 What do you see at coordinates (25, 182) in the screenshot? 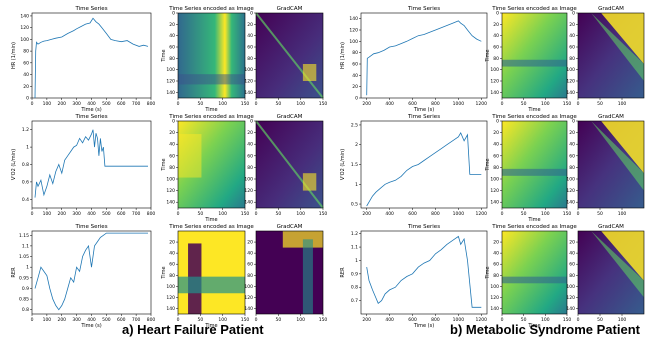
I see `y-tick-label: 0.6` at bounding box center [25, 182].